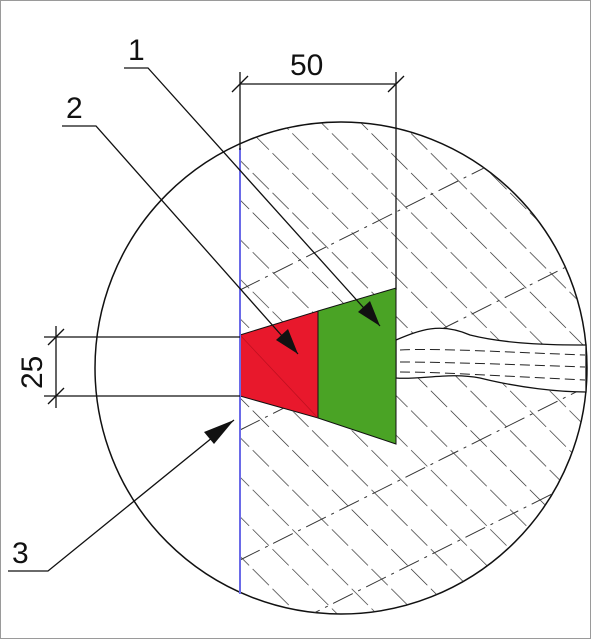 This screenshot has width=591, height=639. Describe the element at coordinates (306, 65) in the screenshot. I see `dimension-50-label: 50` at that location.